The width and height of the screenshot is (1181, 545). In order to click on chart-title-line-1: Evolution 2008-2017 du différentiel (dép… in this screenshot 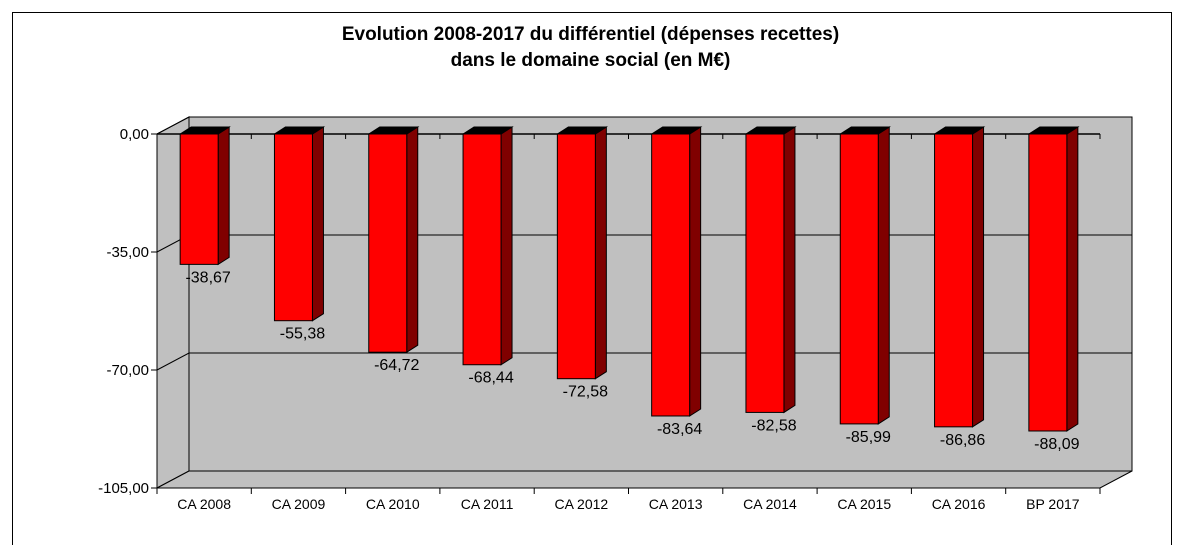, I will do `click(590, 34)`.